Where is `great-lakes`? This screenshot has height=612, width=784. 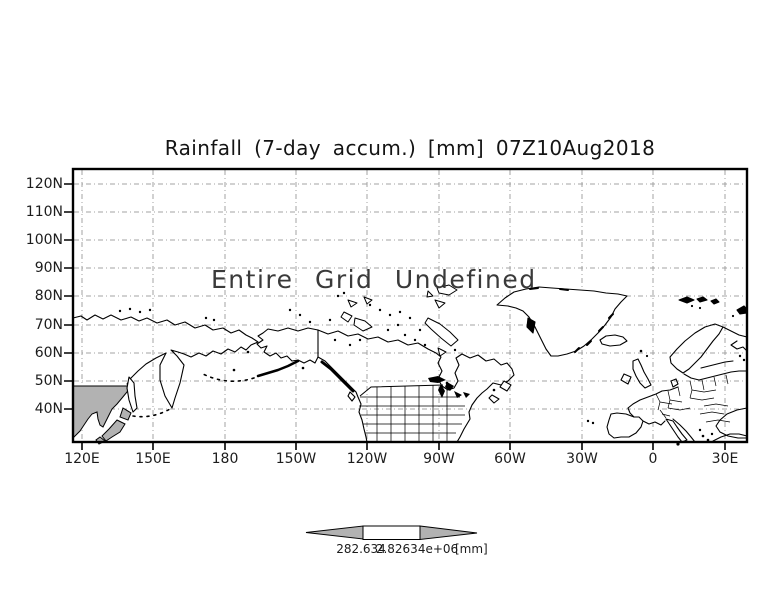
great-lakes is located at coordinates (449, 387).